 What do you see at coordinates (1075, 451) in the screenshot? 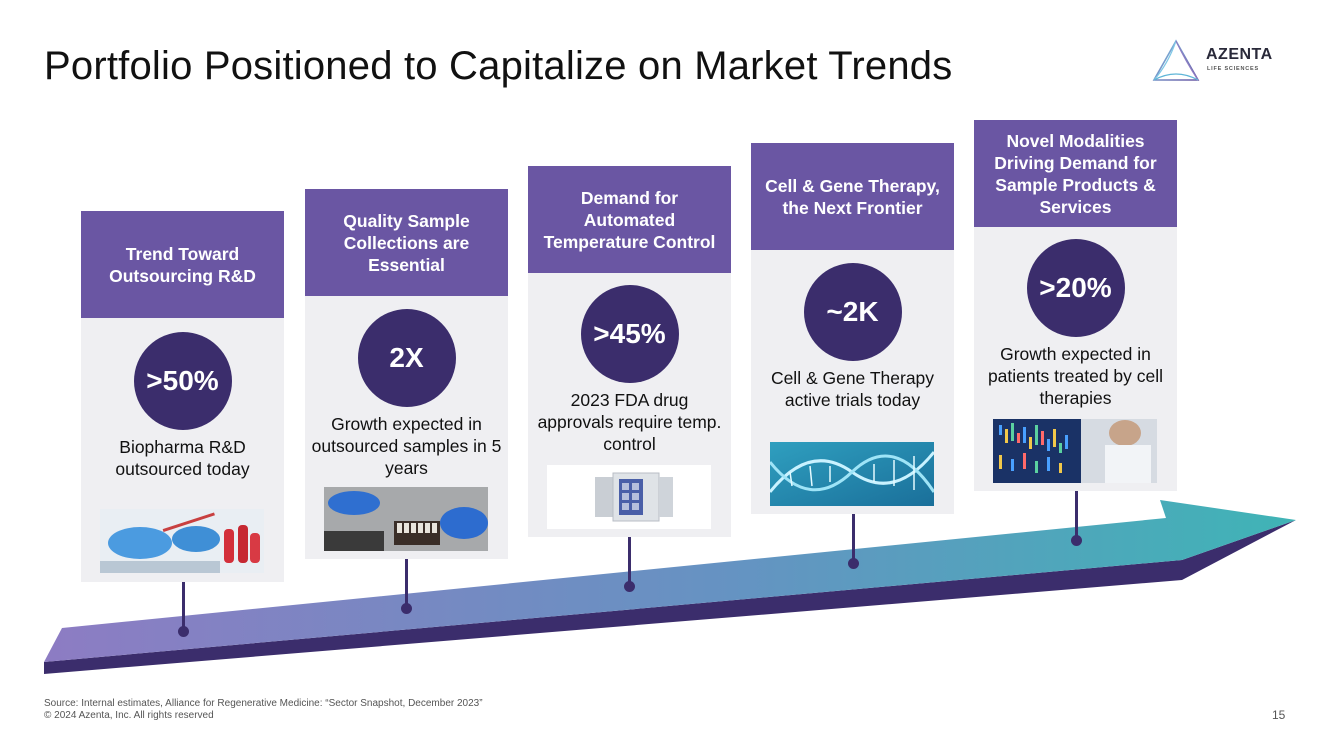
I see `scientist-data-photo` at bounding box center [1075, 451].